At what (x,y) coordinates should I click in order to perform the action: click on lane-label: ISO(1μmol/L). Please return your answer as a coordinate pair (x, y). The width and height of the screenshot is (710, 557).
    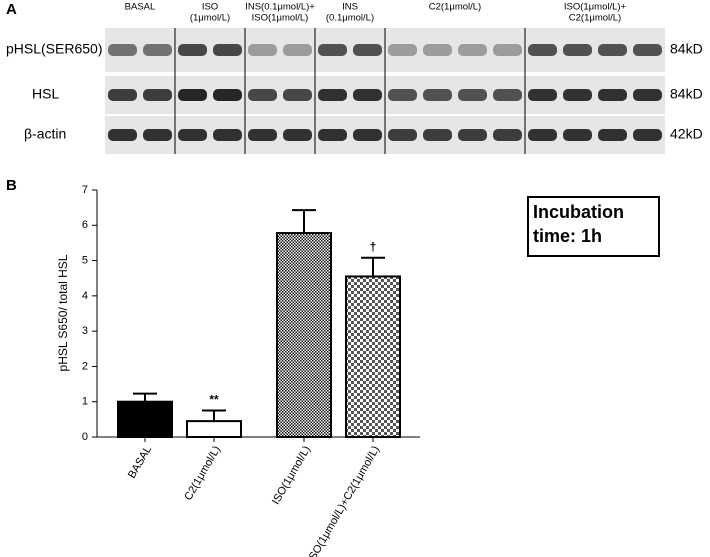
    Looking at the image, I should click on (280, 18).